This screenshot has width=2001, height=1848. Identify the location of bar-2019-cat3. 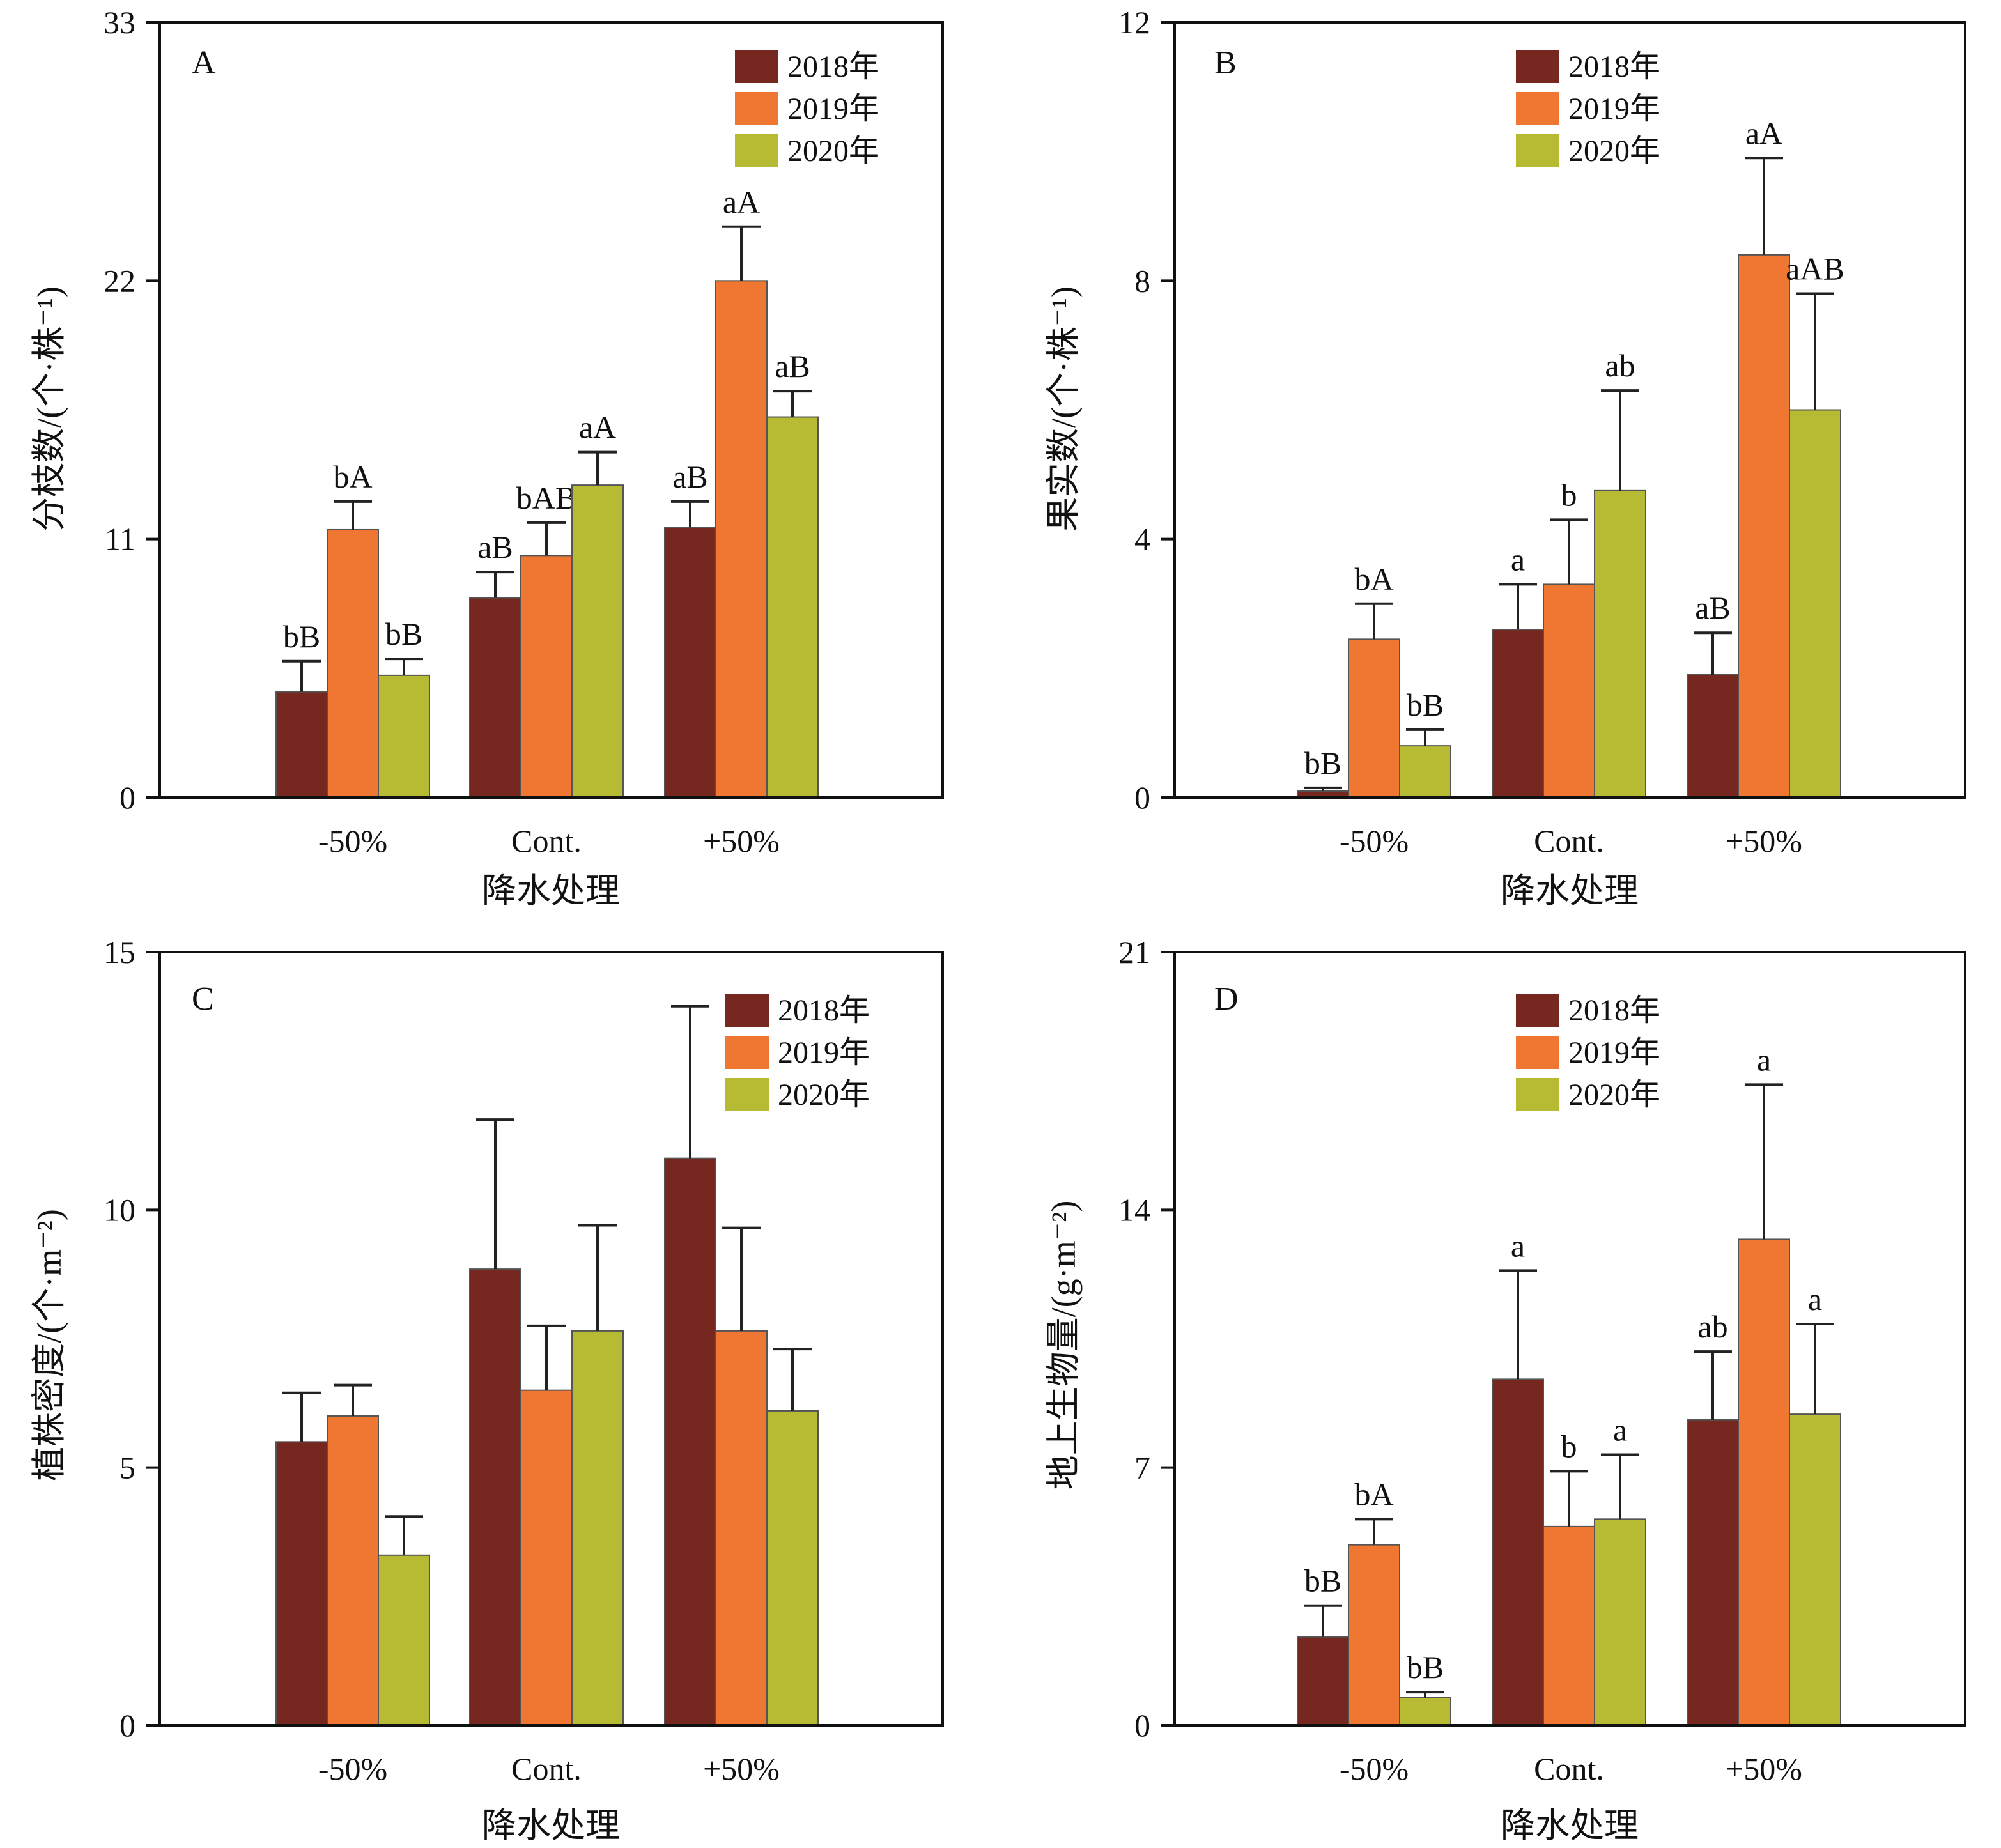
(741, 1528).